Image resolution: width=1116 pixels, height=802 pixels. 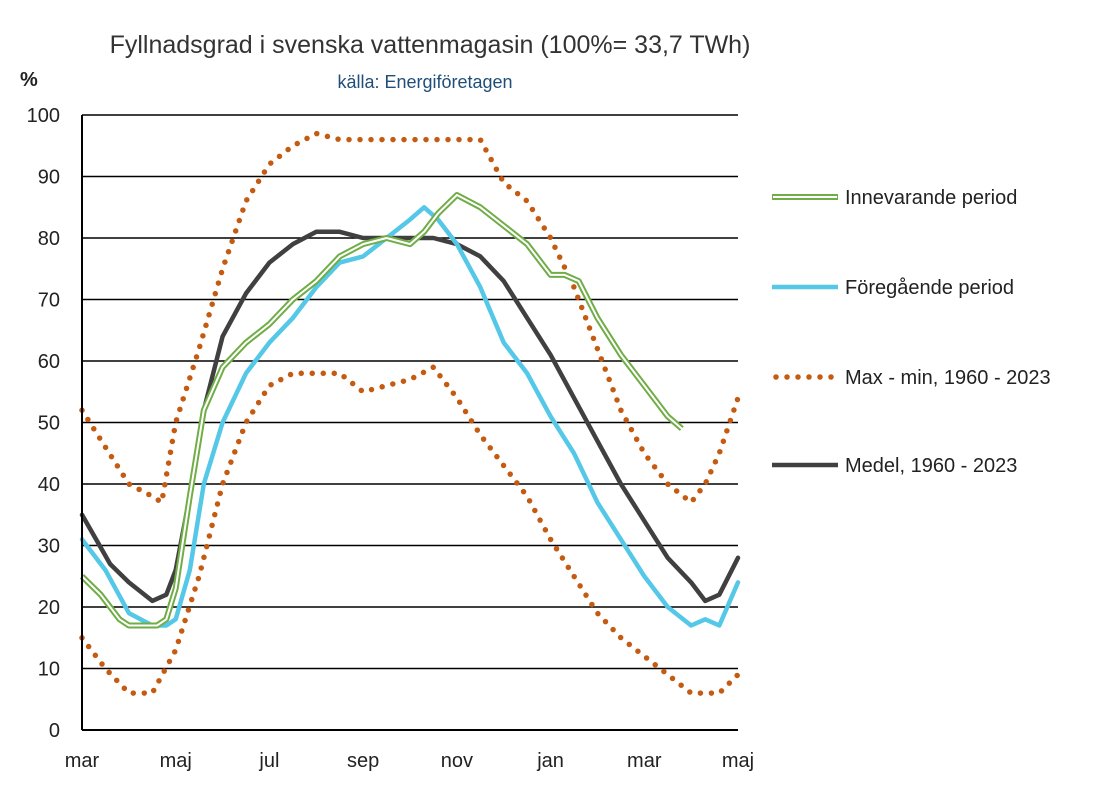 I want to click on y-tick-label: 80, so click(x=49, y=239).